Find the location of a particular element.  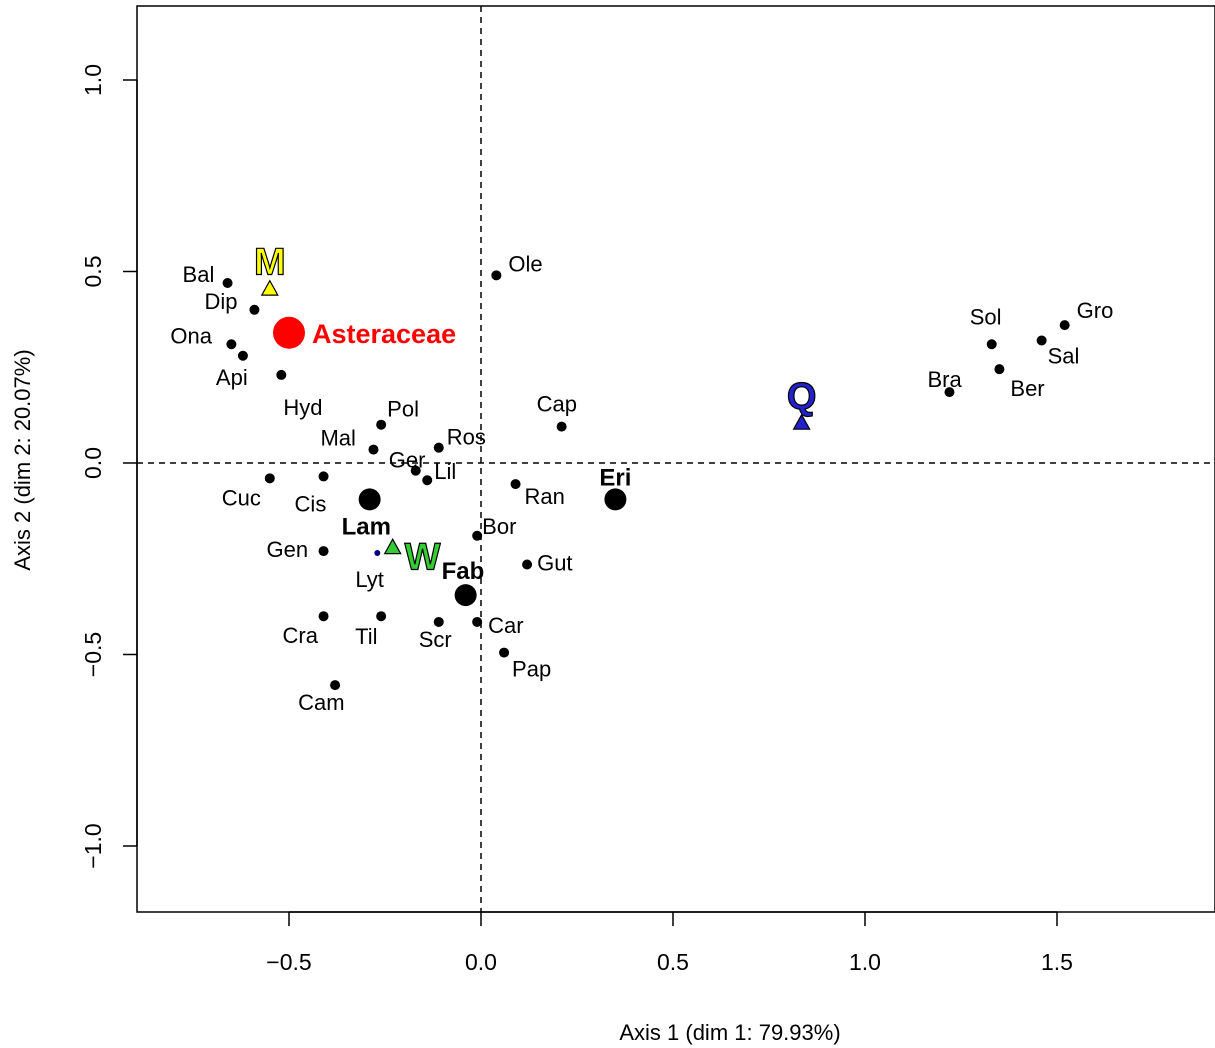

taxon-point-lil is located at coordinates (427, 480).